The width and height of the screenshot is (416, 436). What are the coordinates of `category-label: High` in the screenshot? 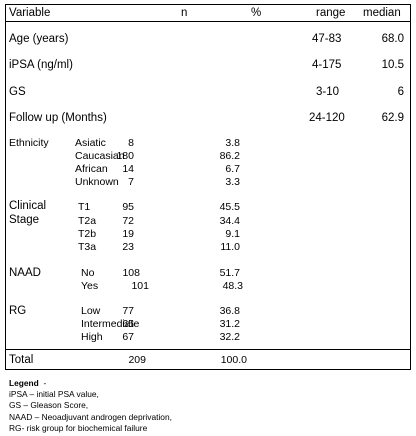 It's located at (92, 337).